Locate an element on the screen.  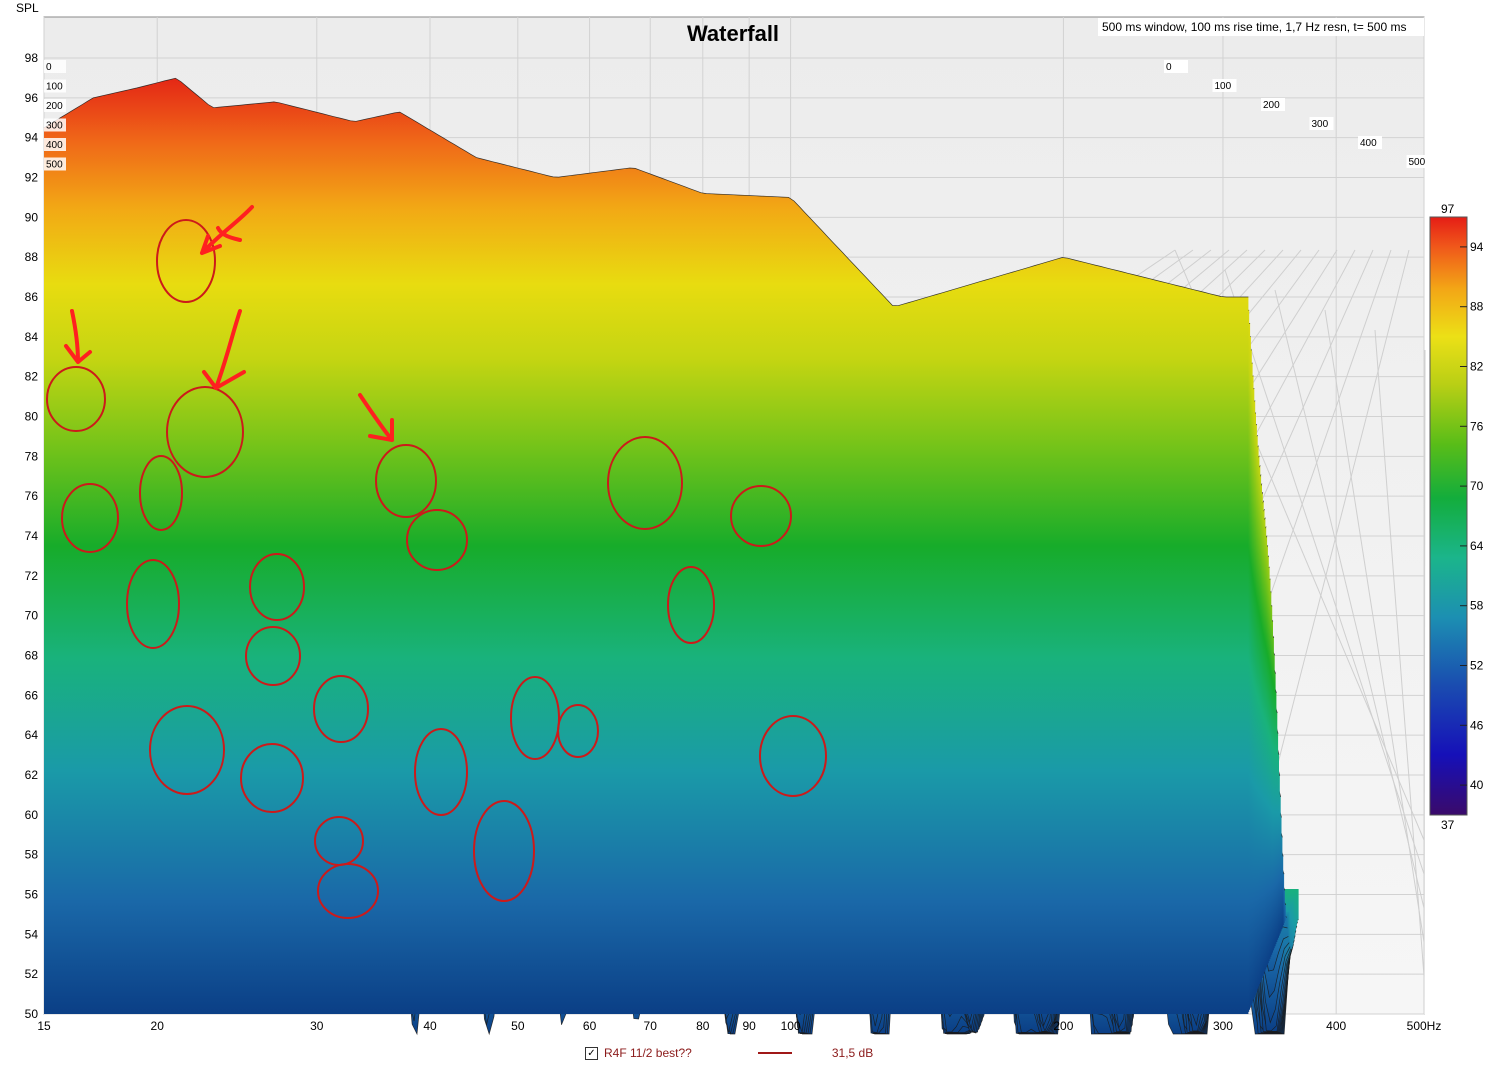
colorbar-gradient is located at coordinates (1448, 516).